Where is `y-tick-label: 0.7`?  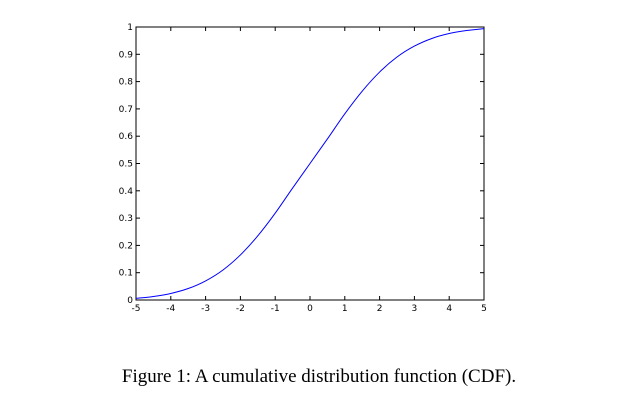
y-tick-label: 0.7 is located at coordinates (126, 110).